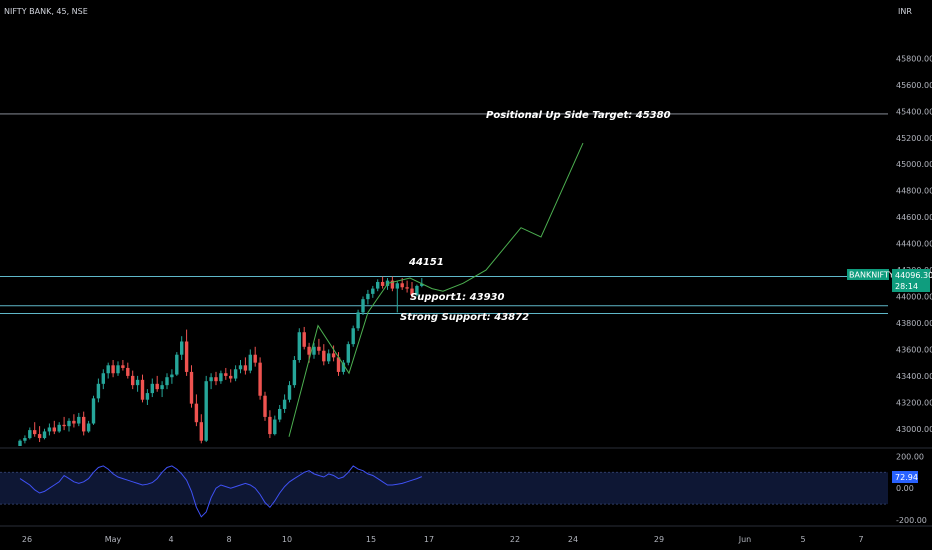 This screenshot has width=932, height=550. I want to click on time-tick-label: 10, so click(287, 539).